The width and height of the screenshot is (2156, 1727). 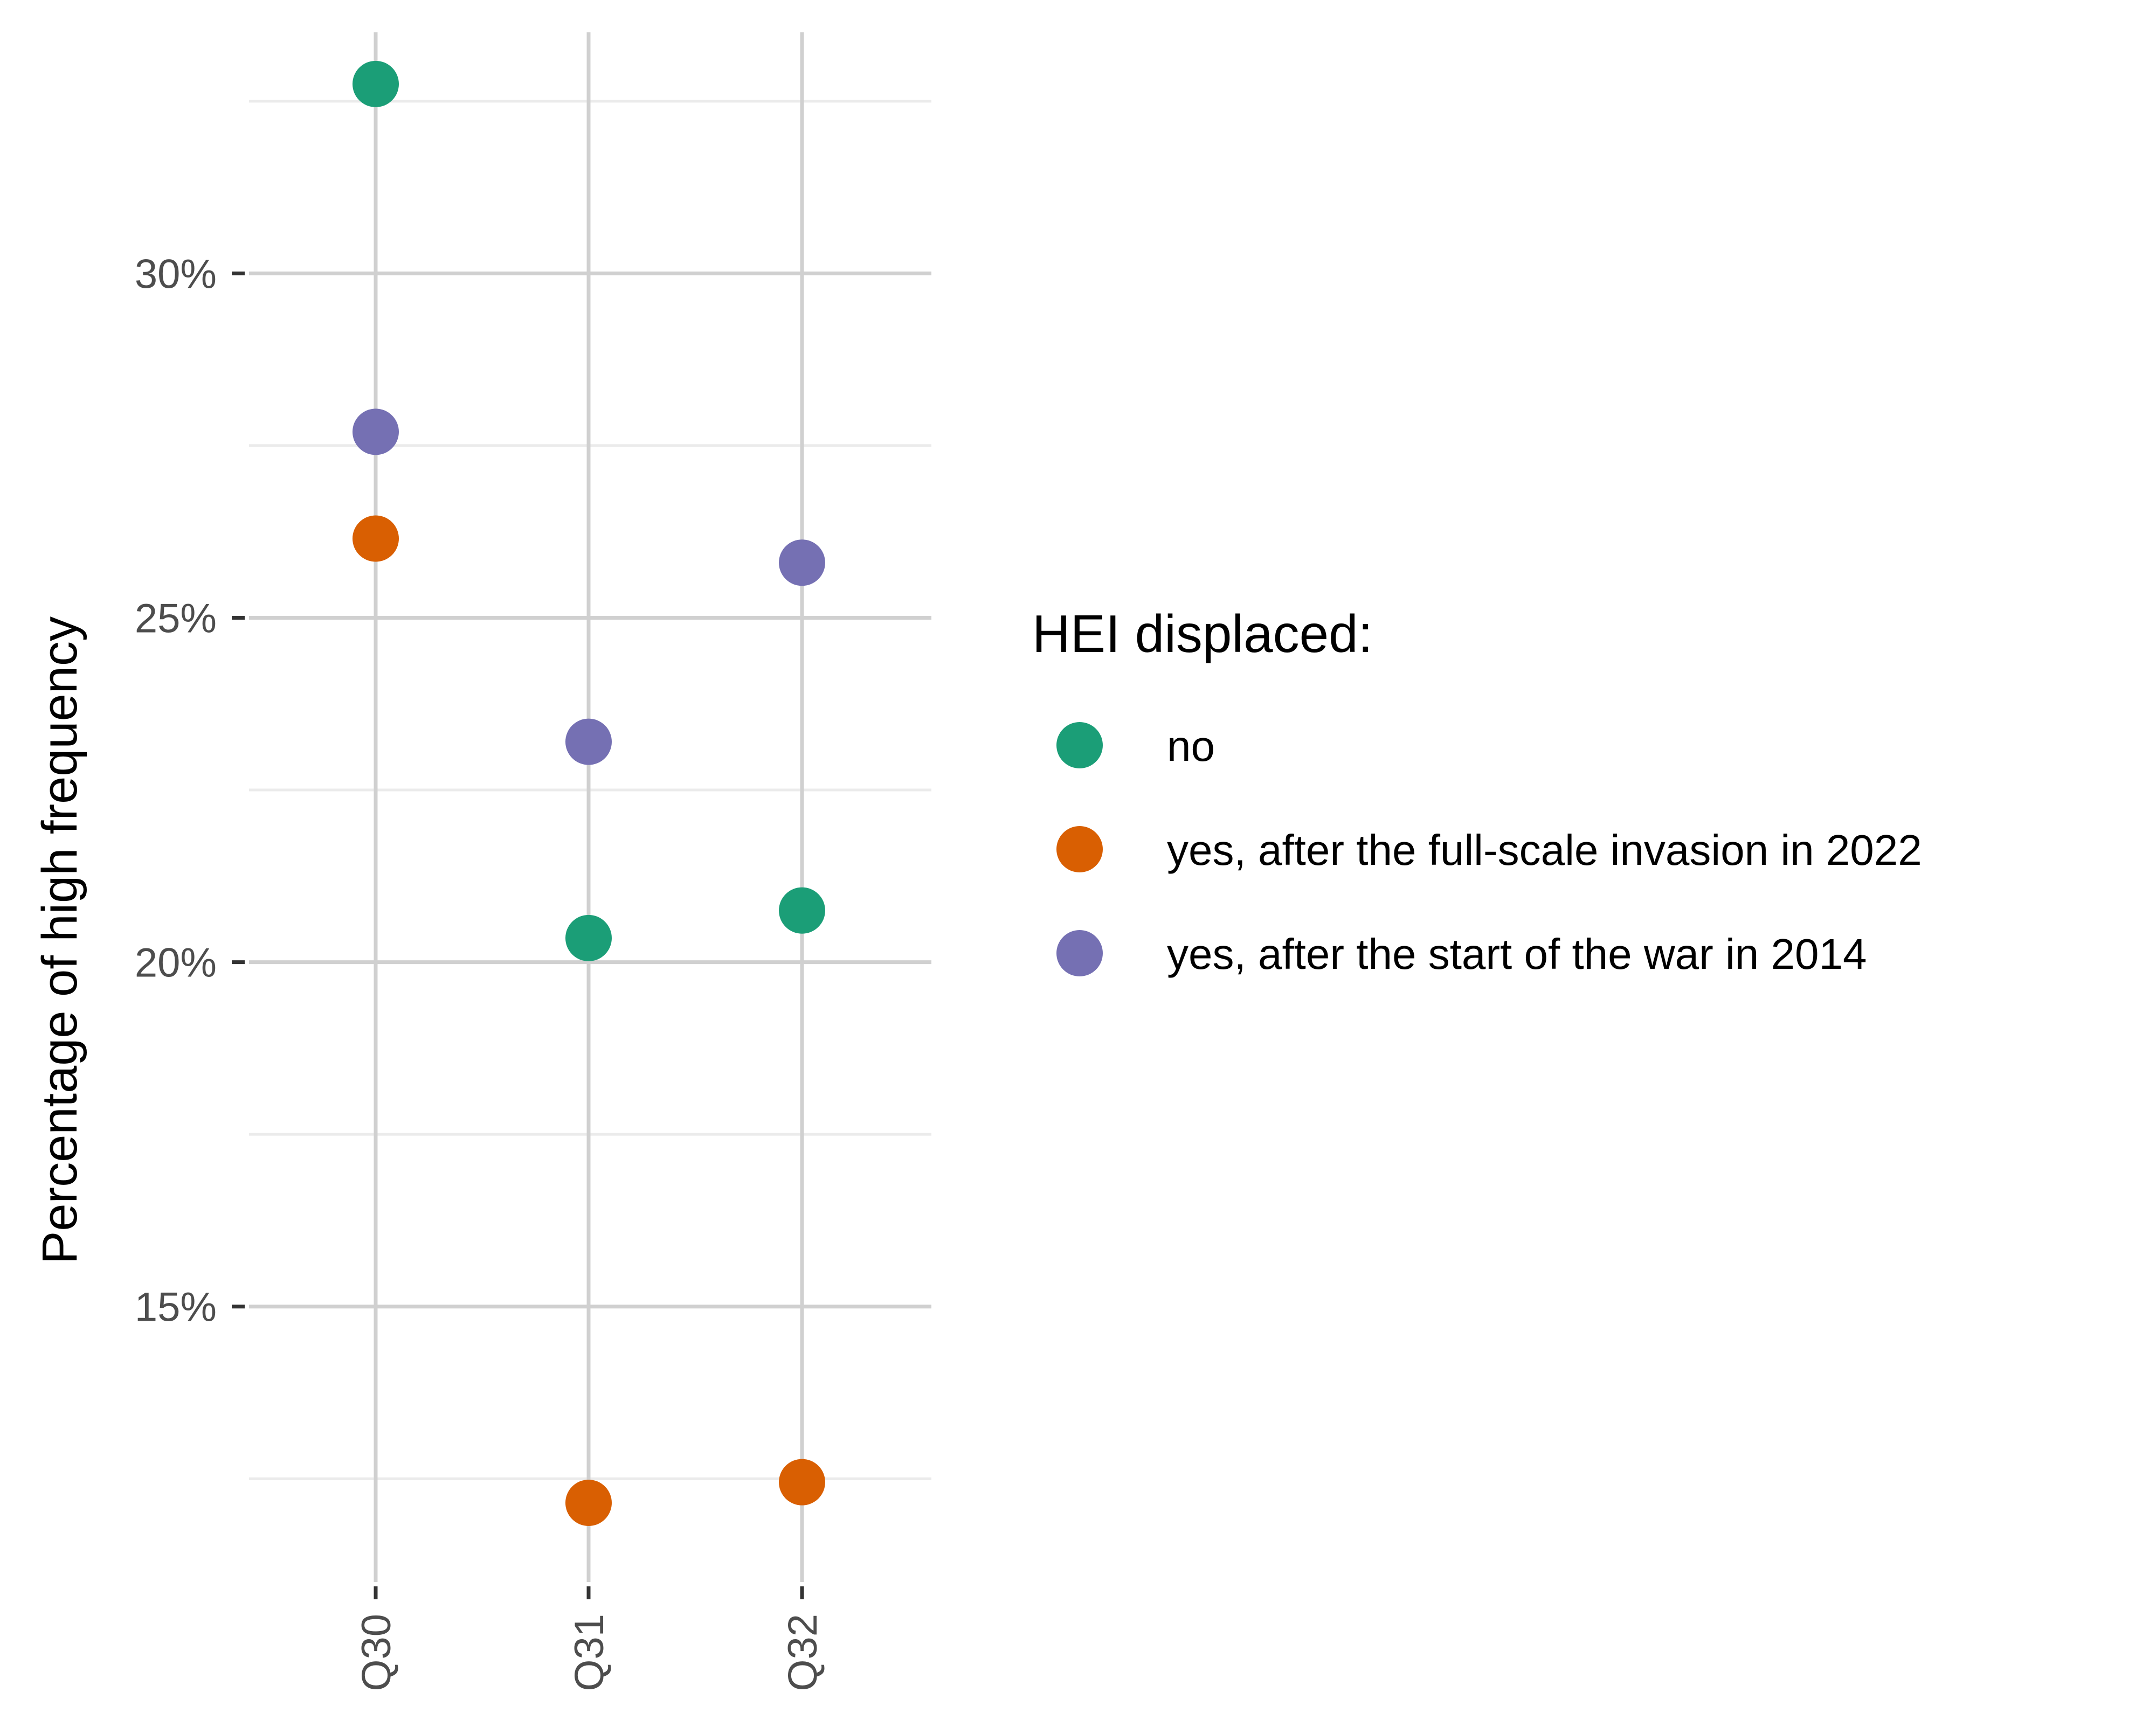 What do you see at coordinates (1517, 954) in the screenshot?
I see `legend-label-3: yes, after the start of the war in 2014` at bounding box center [1517, 954].